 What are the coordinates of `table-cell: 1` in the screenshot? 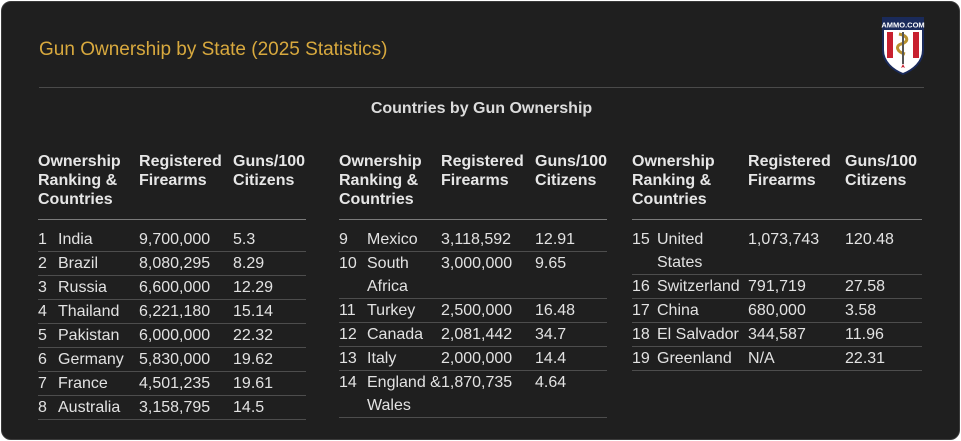 It's located at (48, 235).